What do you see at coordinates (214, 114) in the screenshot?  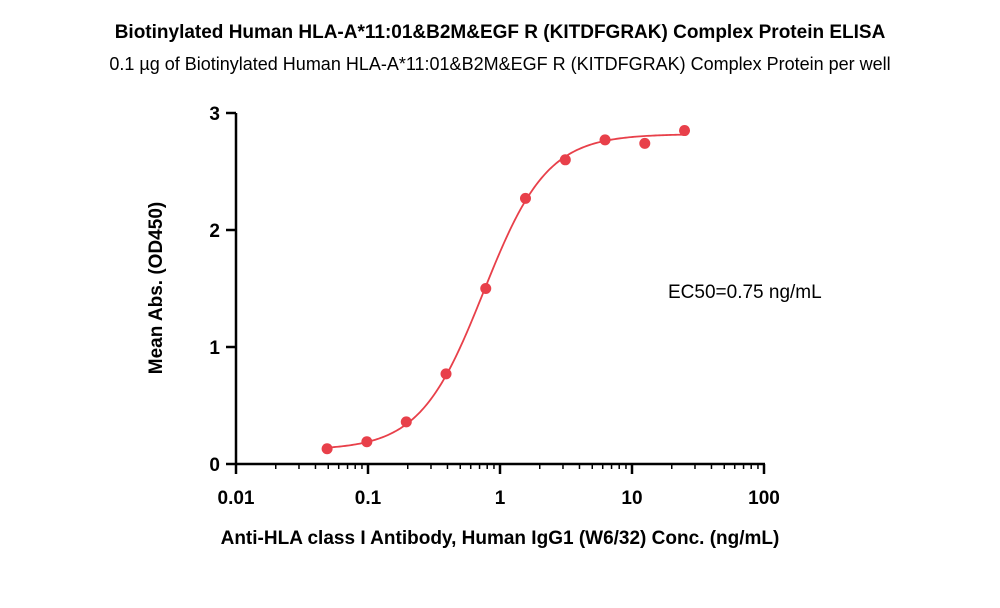 I see `y-tick-label: 3` at bounding box center [214, 114].